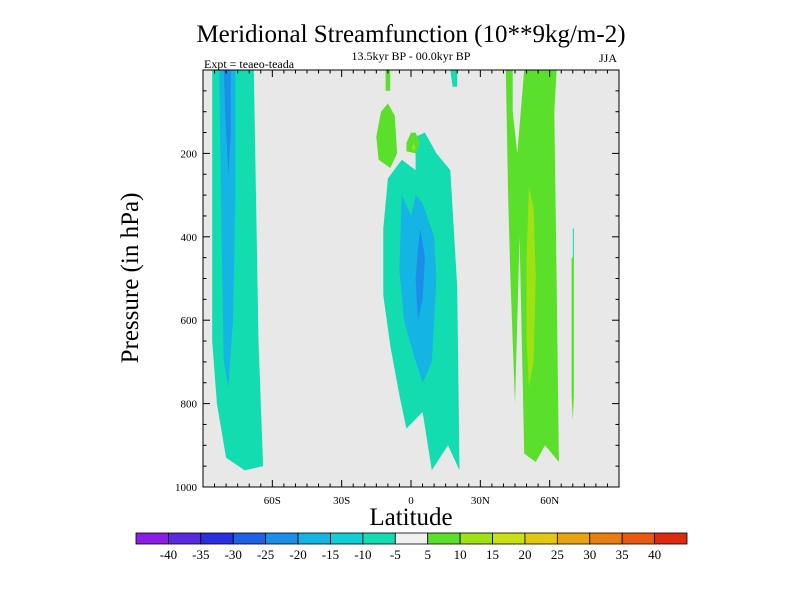 The image size is (800, 600). What do you see at coordinates (395, 554) in the screenshot?
I see `colorbar-label-7: -5` at bounding box center [395, 554].